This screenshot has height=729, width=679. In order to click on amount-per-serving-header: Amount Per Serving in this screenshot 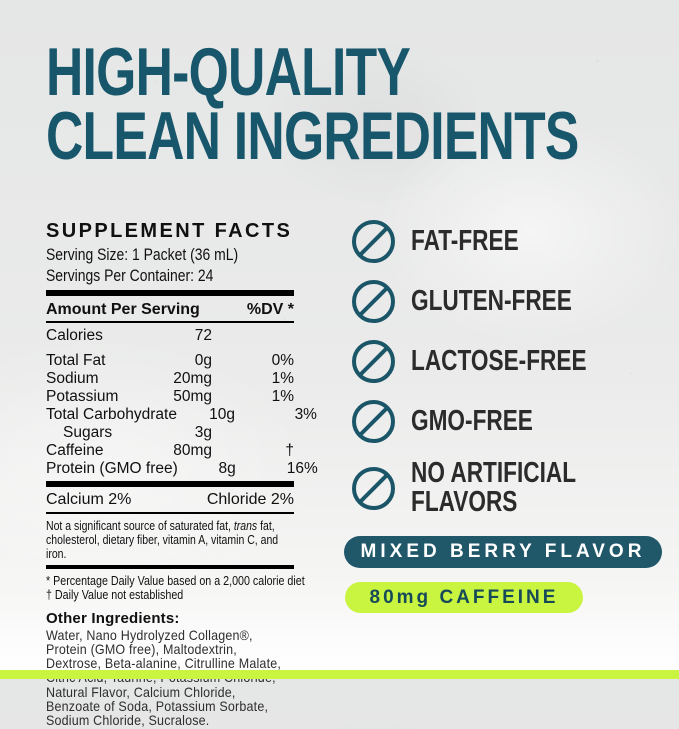, I will do `click(123, 309)`.